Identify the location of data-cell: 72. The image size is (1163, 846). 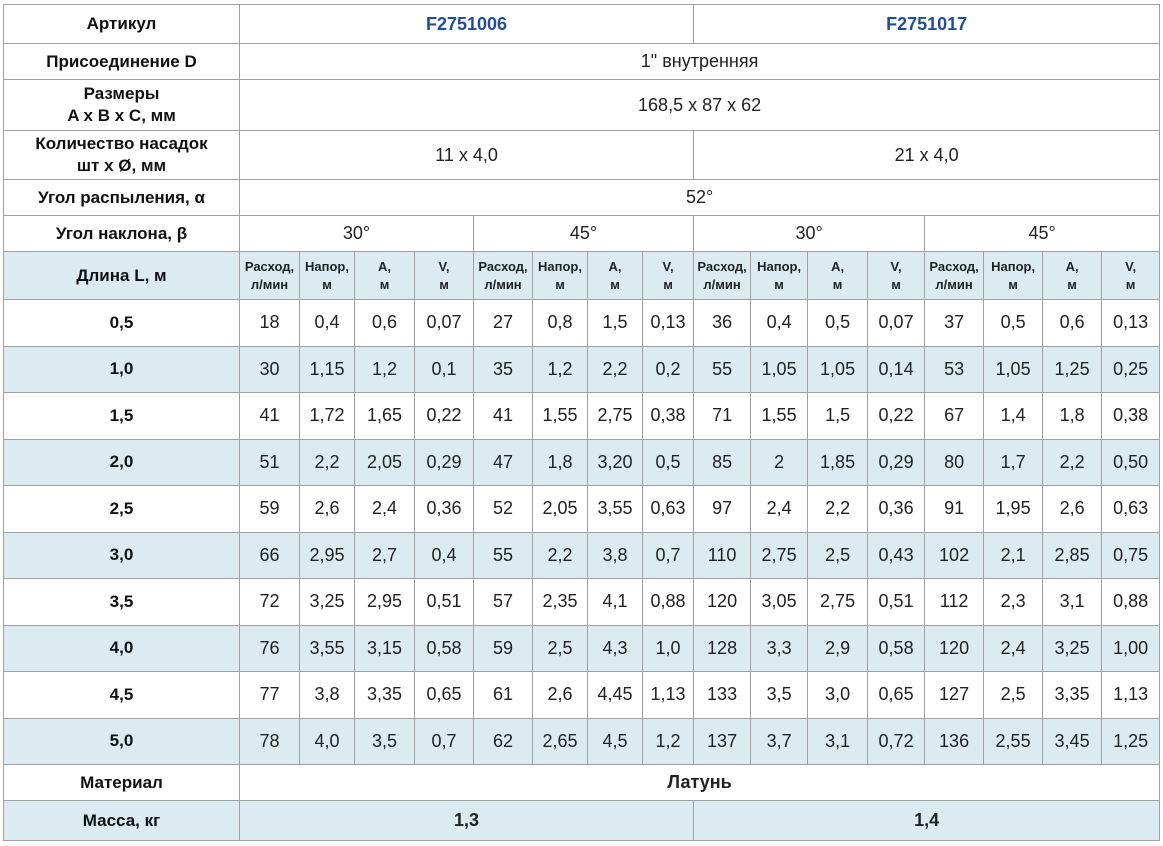
(269, 602).